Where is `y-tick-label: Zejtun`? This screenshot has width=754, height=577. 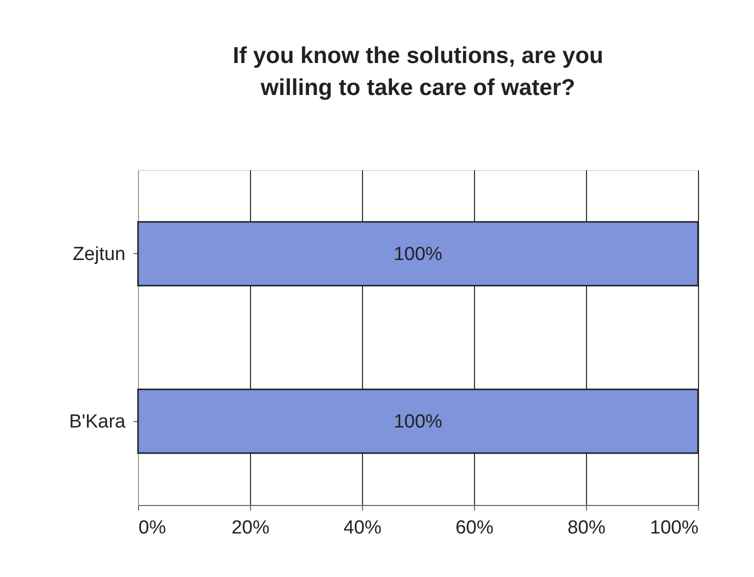
y-tick-label: Zejtun is located at coordinates (99, 254).